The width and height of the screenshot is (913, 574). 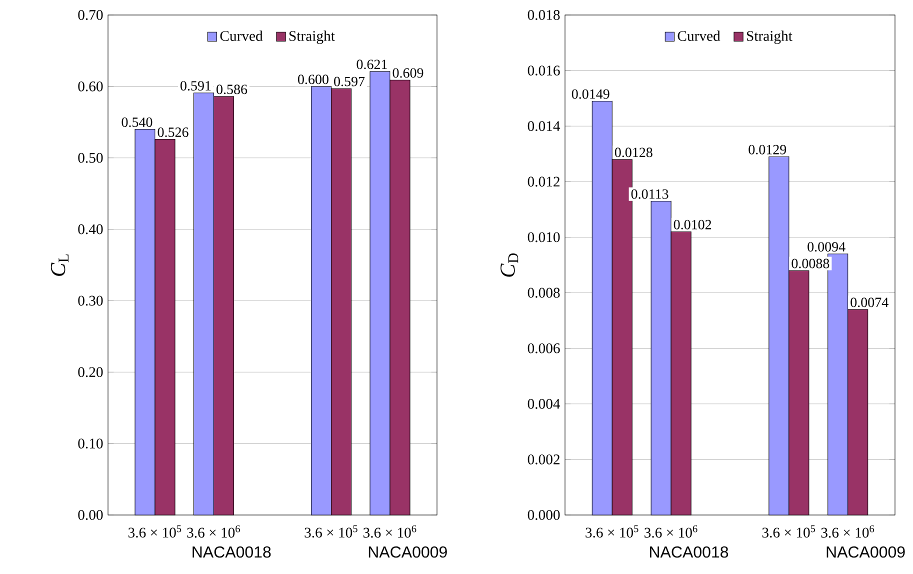 I want to click on y-tick-label: 0.000, so click(x=544, y=515).